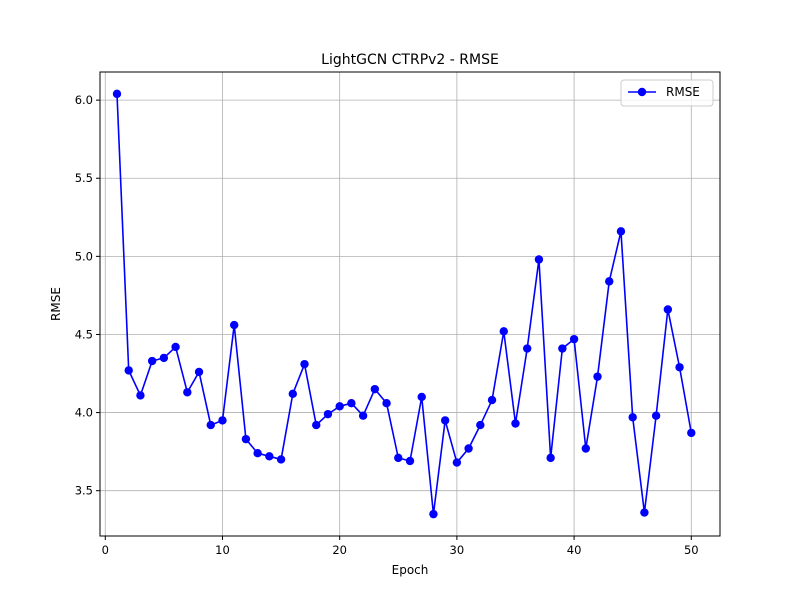  Describe the element at coordinates (84, 491) in the screenshot. I see `y-tick-label: 3.5` at that location.